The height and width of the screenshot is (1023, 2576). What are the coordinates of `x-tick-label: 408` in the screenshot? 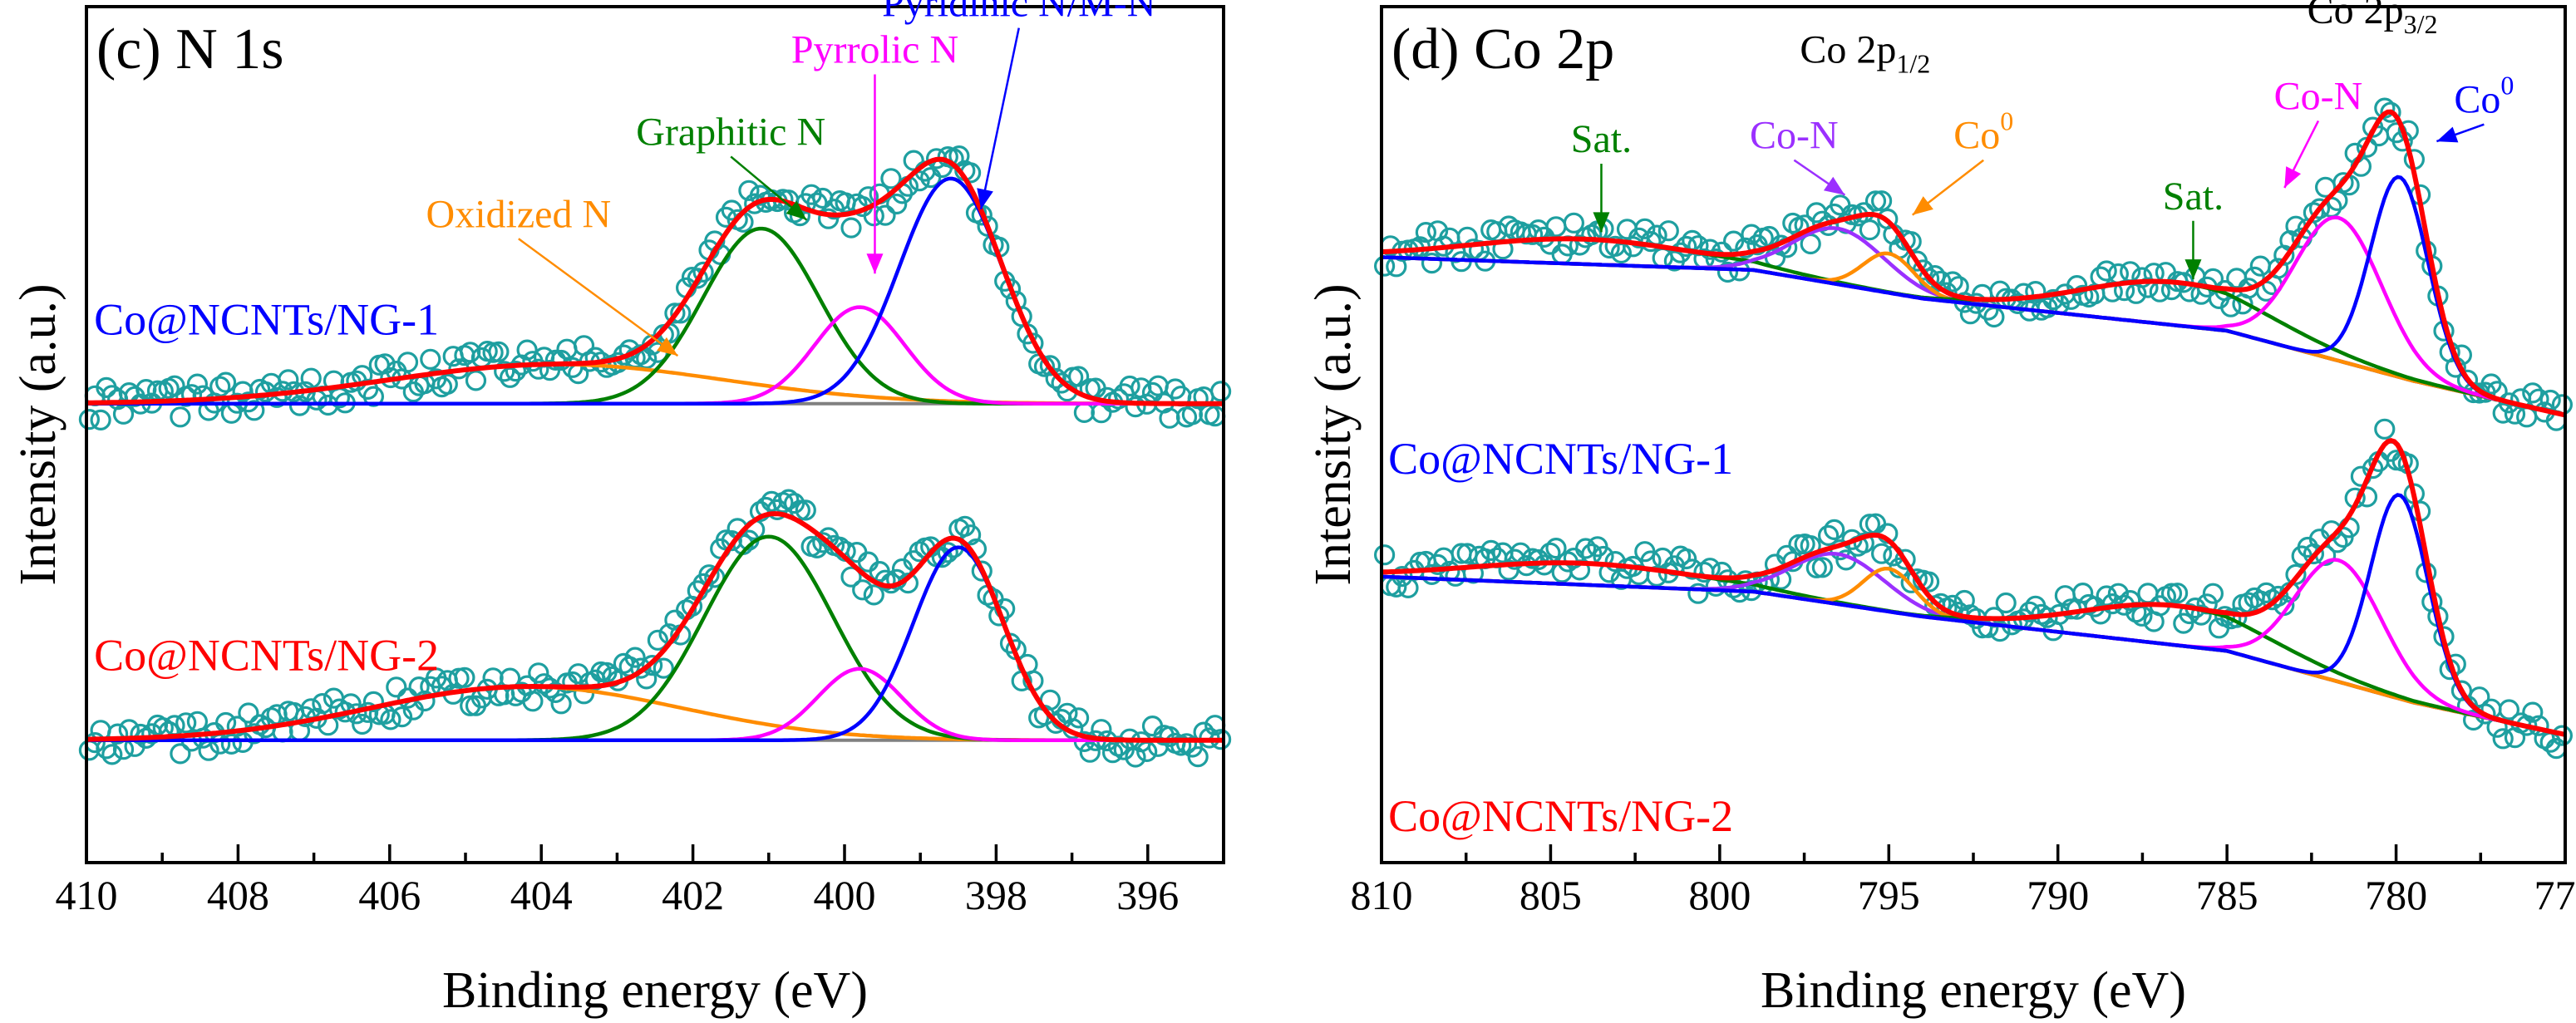 It's located at (238, 895).